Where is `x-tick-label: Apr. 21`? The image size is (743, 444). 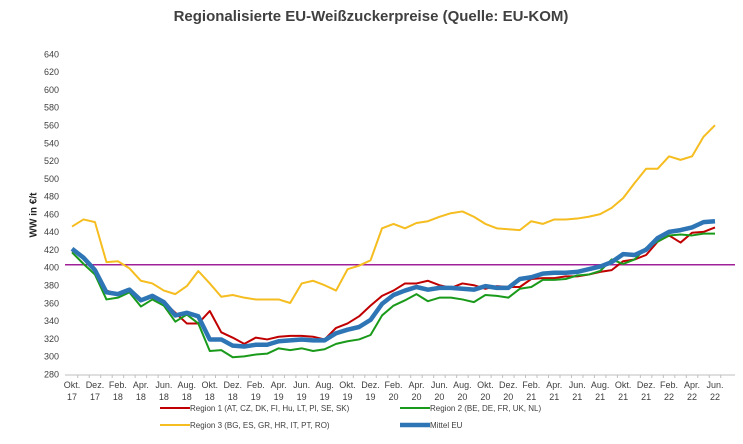 x-tick-label: Apr. 21 is located at coordinates (554, 391).